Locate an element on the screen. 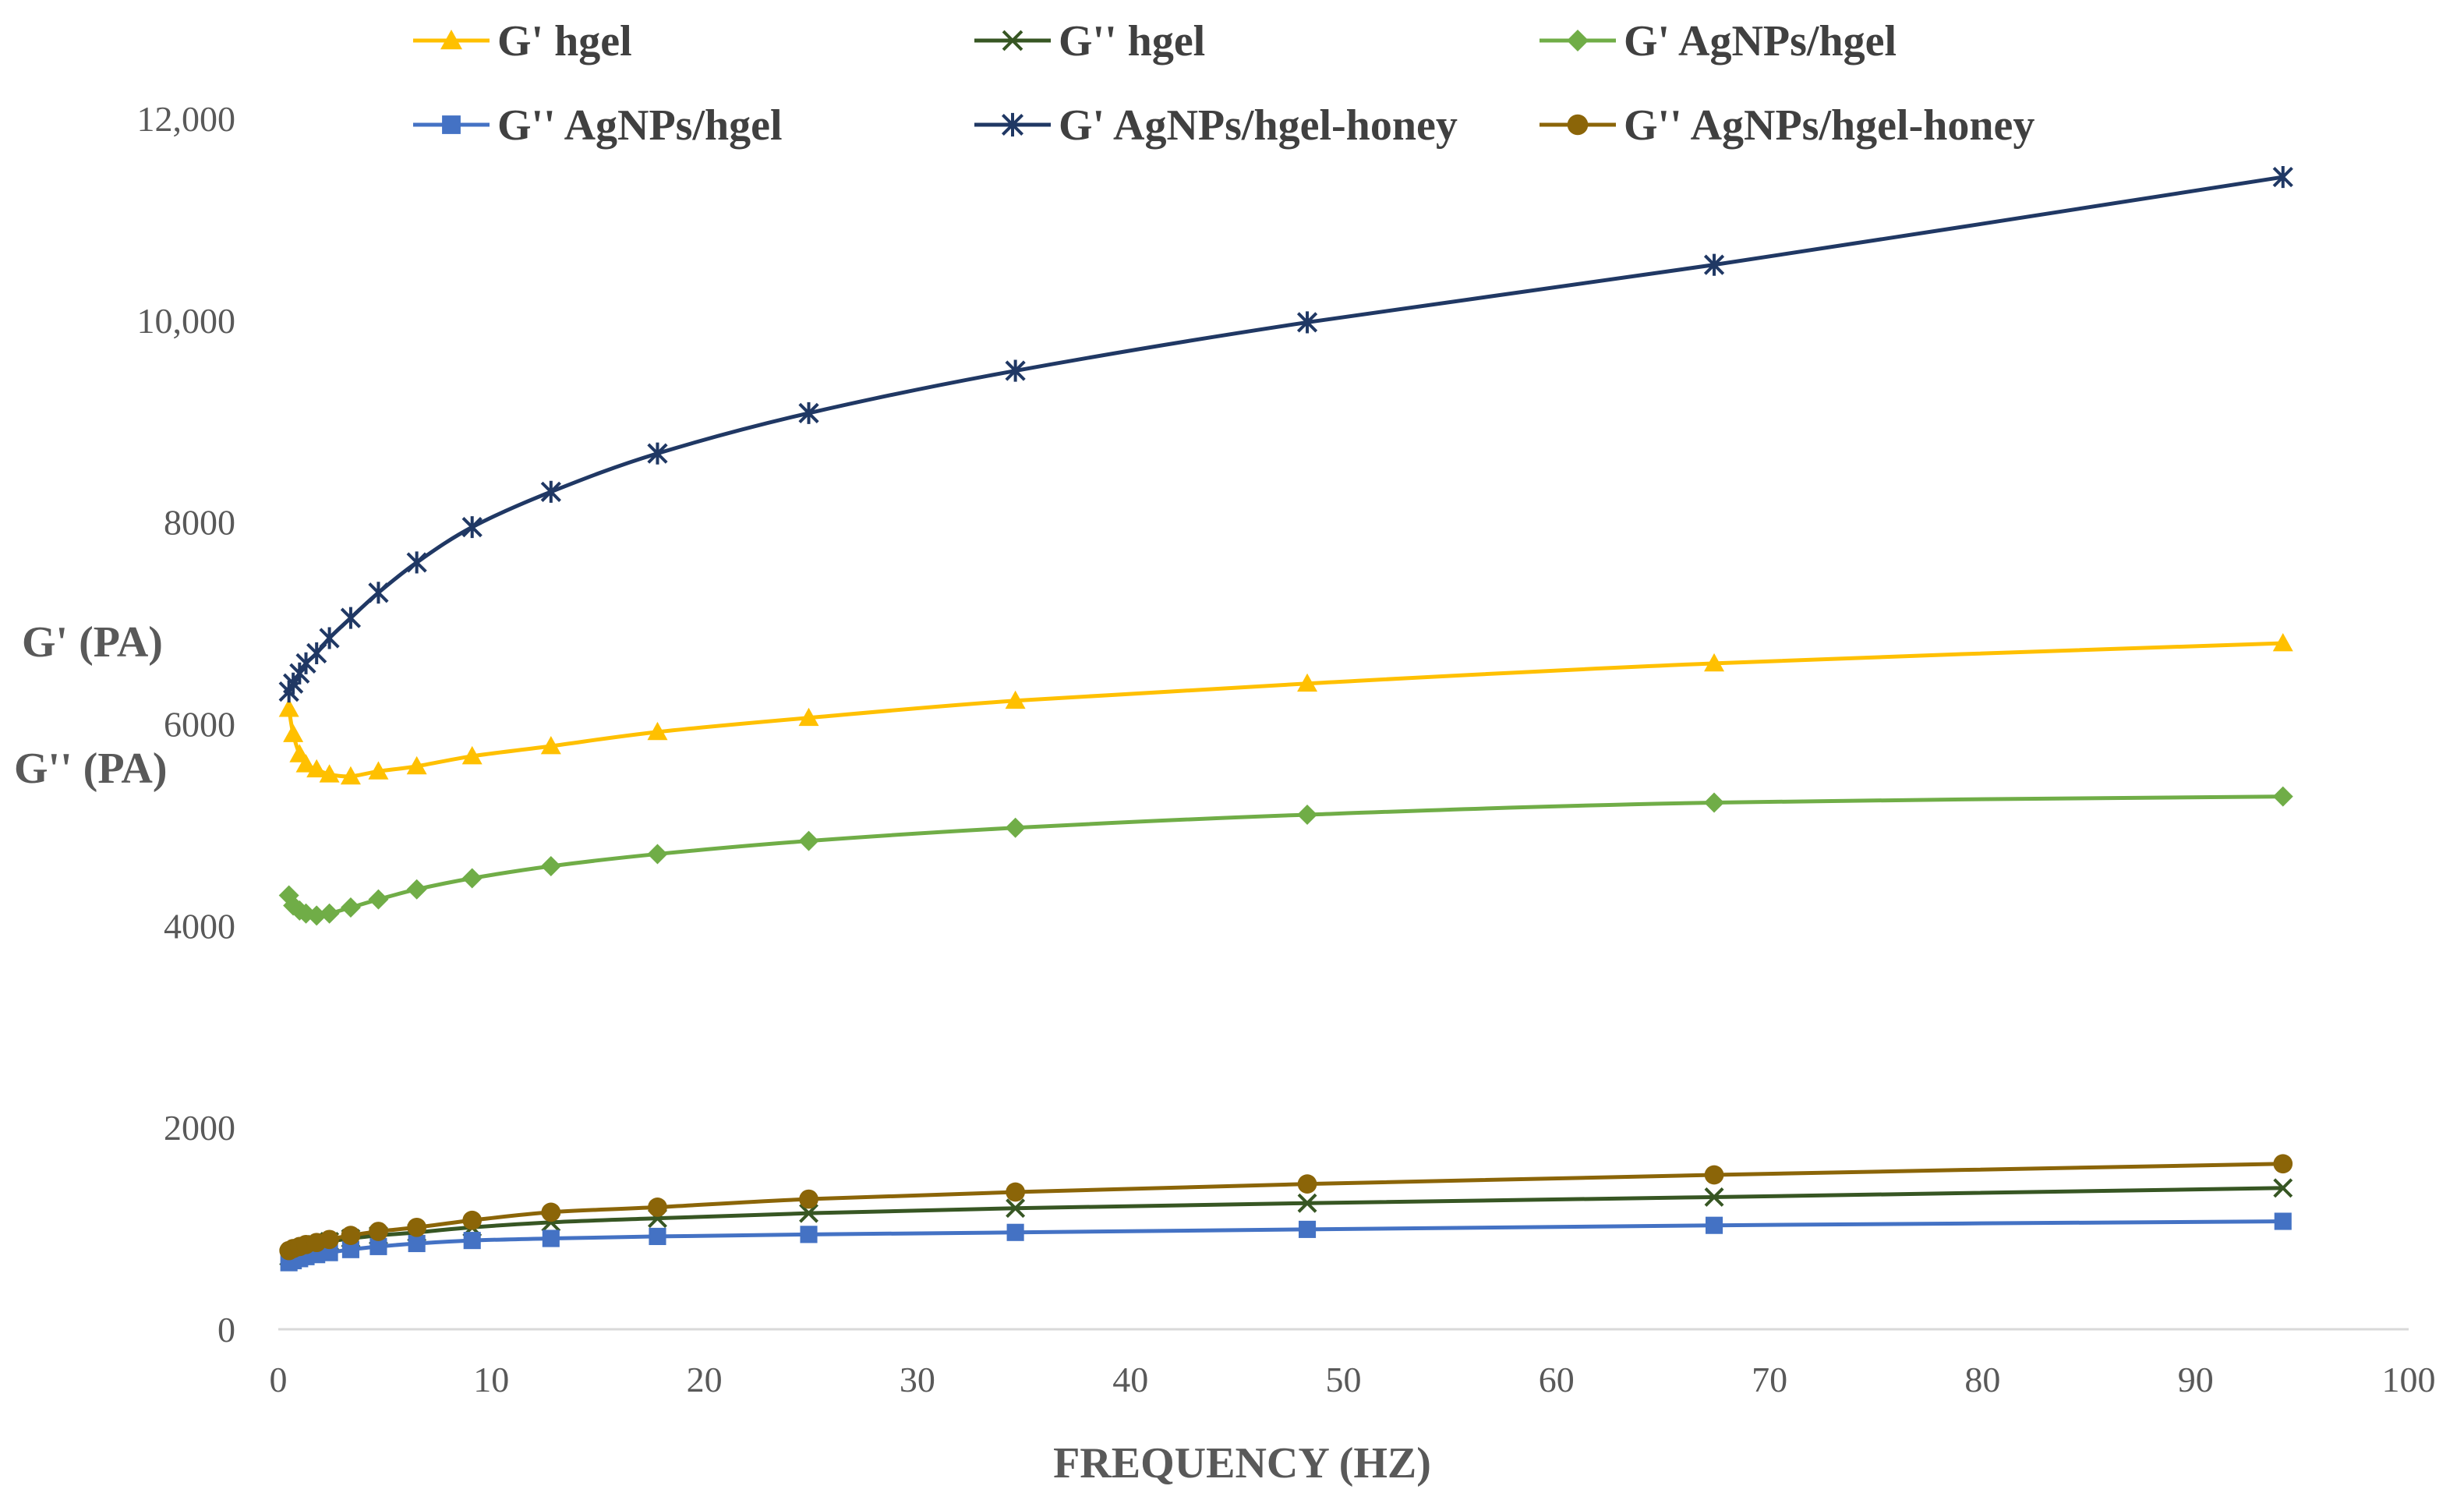 This screenshot has width=2464, height=1500. y-axis-ticks: 0 2000 4000 6000 8000 10,000 12,000 is located at coordinates (186, 724).